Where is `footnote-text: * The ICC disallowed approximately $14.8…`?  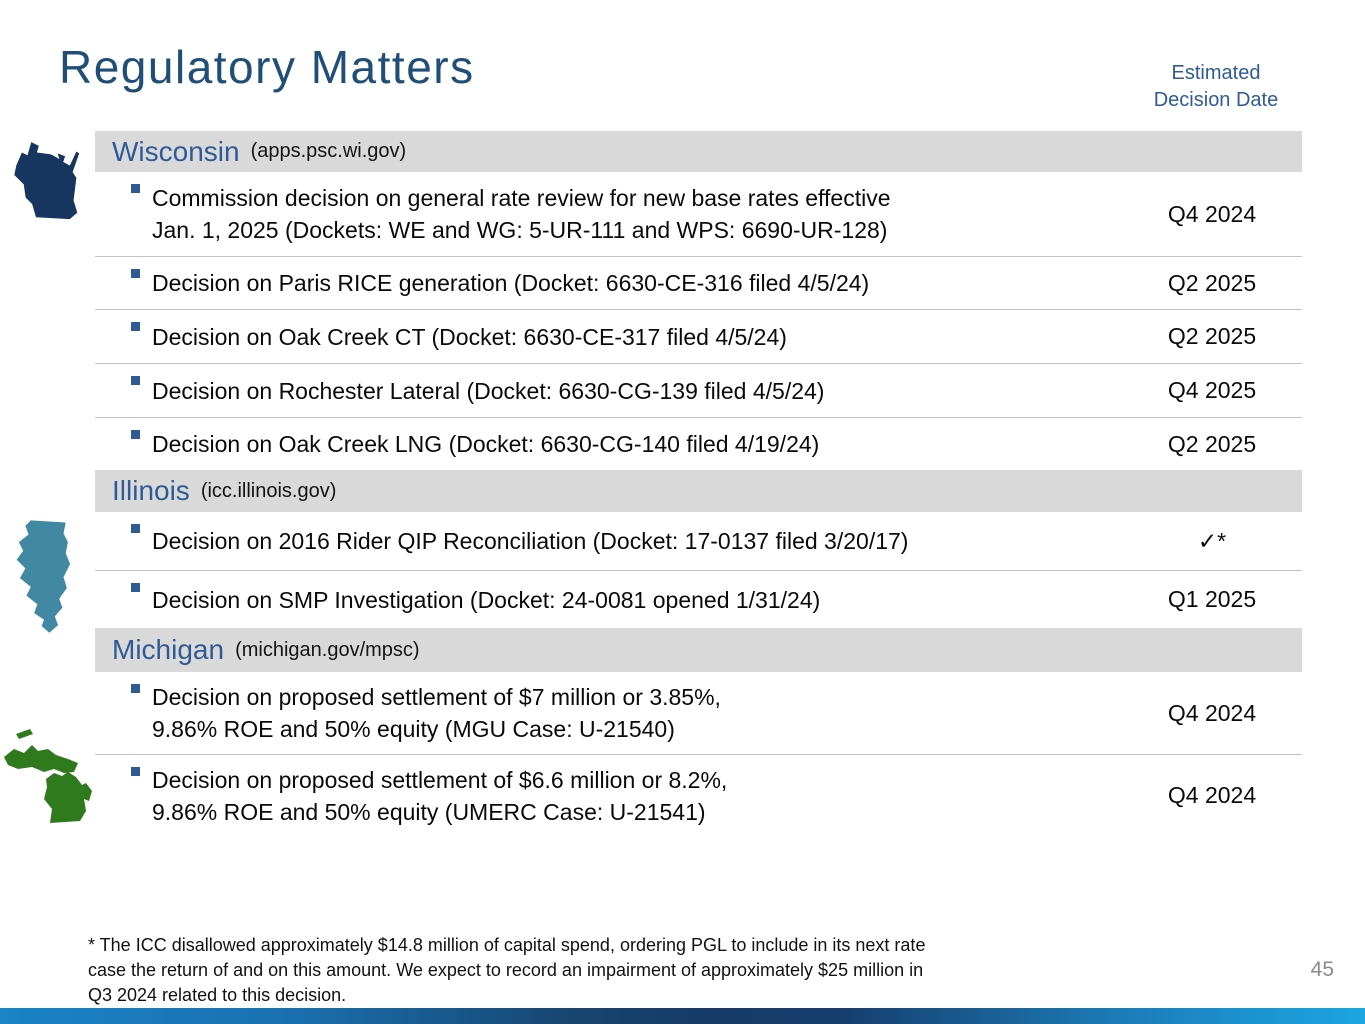
footnote-text: * The ICC disallowed approximately $14.8… is located at coordinates (507, 970).